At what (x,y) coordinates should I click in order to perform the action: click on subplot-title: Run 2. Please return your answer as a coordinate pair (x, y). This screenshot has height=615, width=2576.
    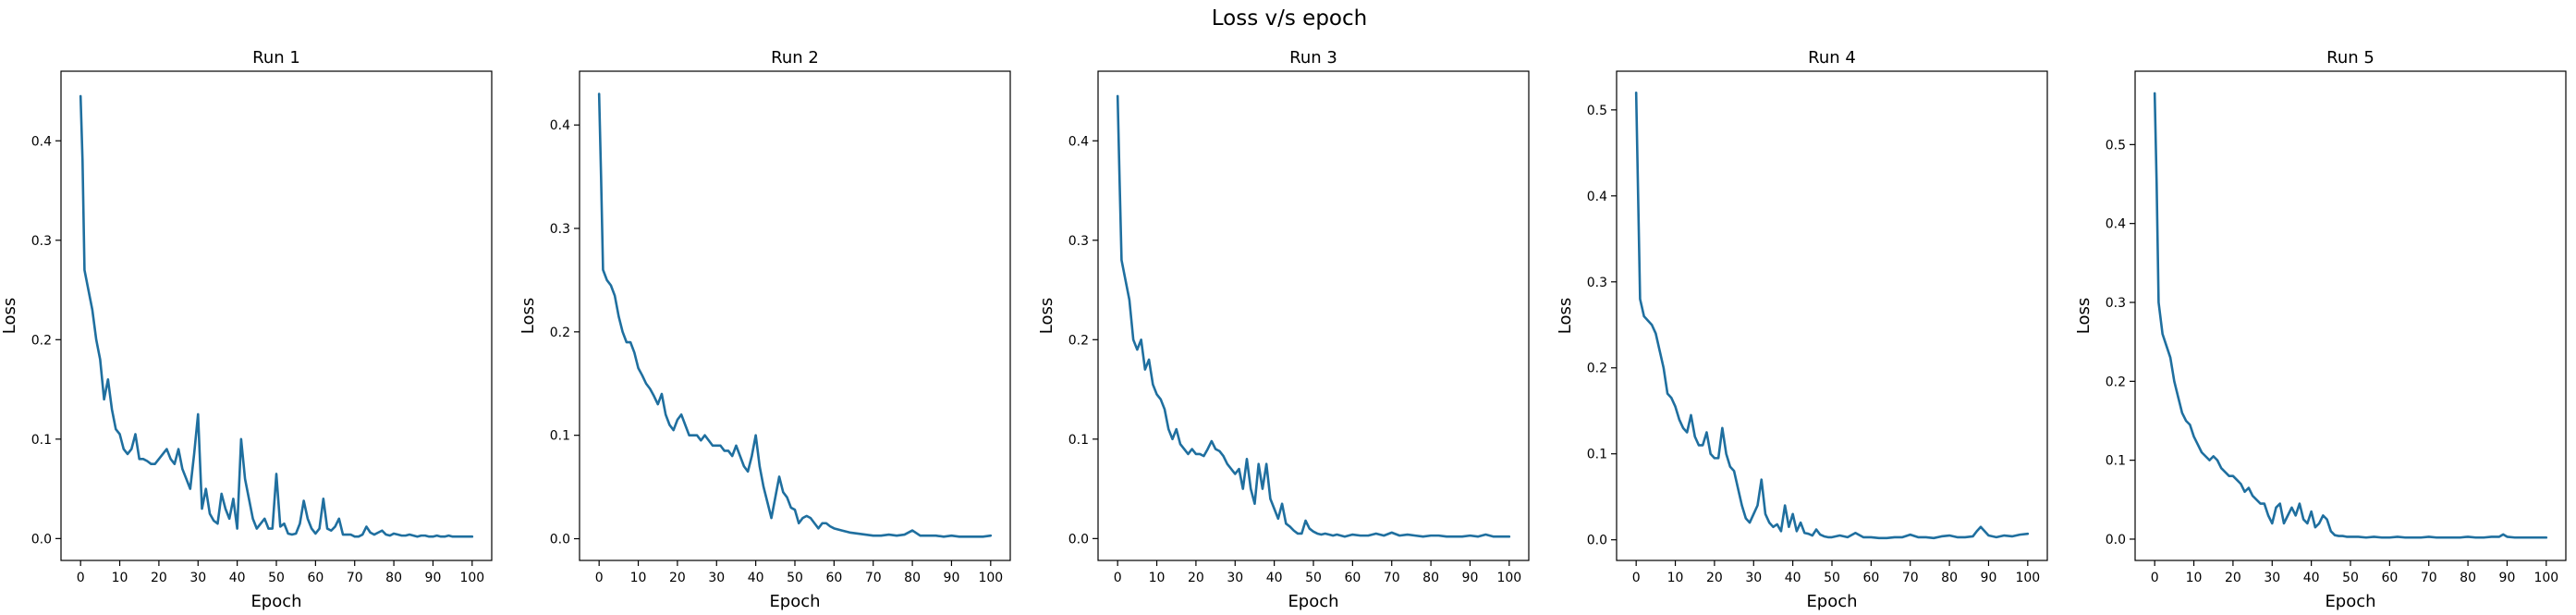
    Looking at the image, I should click on (795, 58).